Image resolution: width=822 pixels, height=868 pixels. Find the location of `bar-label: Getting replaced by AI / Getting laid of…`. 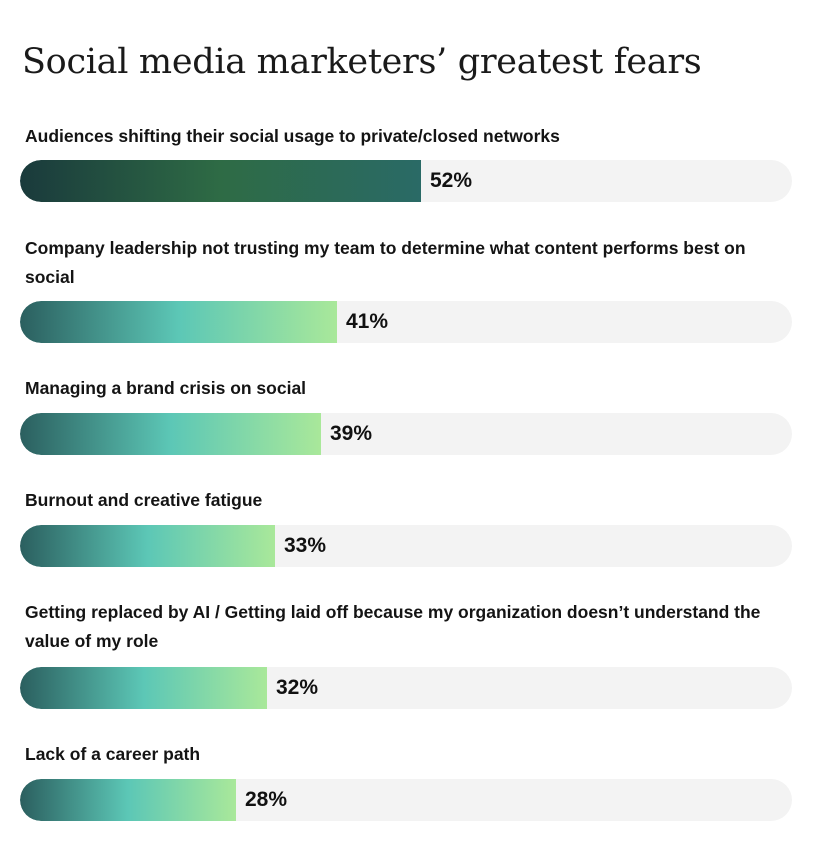

bar-label: Getting replaced by AI / Getting laid of… is located at coordinates (393, 626).